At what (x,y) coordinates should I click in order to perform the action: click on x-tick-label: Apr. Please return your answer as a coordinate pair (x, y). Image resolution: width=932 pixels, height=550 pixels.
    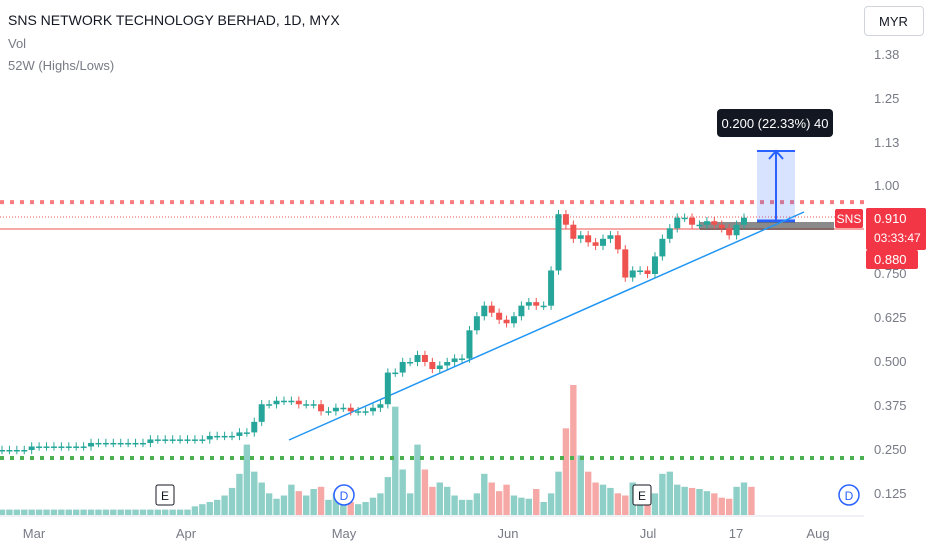
    Looking at the image, I should click on (186, 533).